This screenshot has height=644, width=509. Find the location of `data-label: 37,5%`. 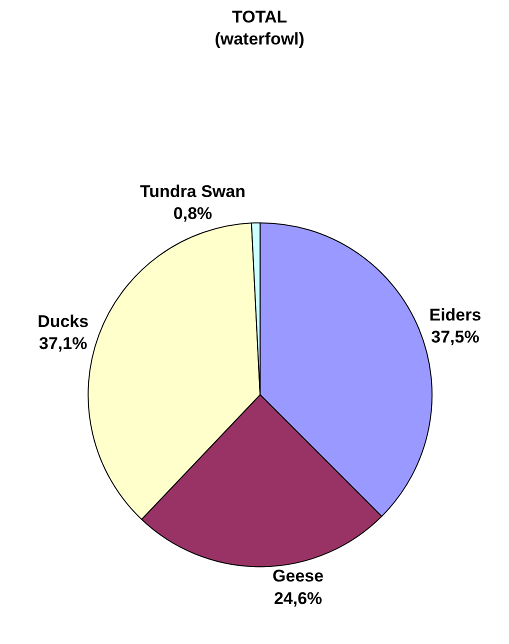

data-label: 37,5% is located at coordinates (455, 337).